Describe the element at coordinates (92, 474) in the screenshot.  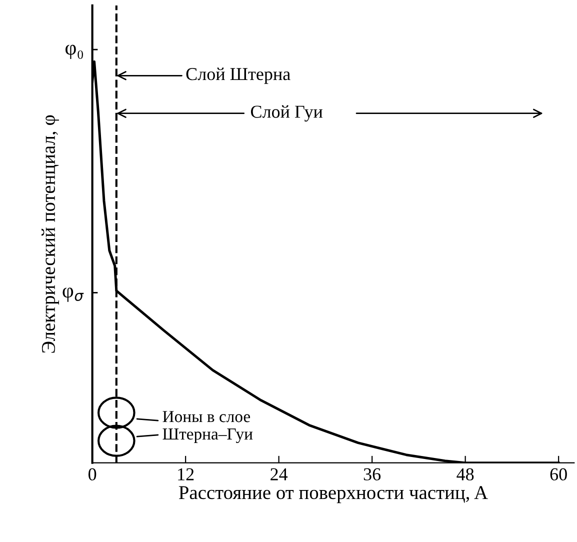
I see `x-tick-label: 0` at that location.